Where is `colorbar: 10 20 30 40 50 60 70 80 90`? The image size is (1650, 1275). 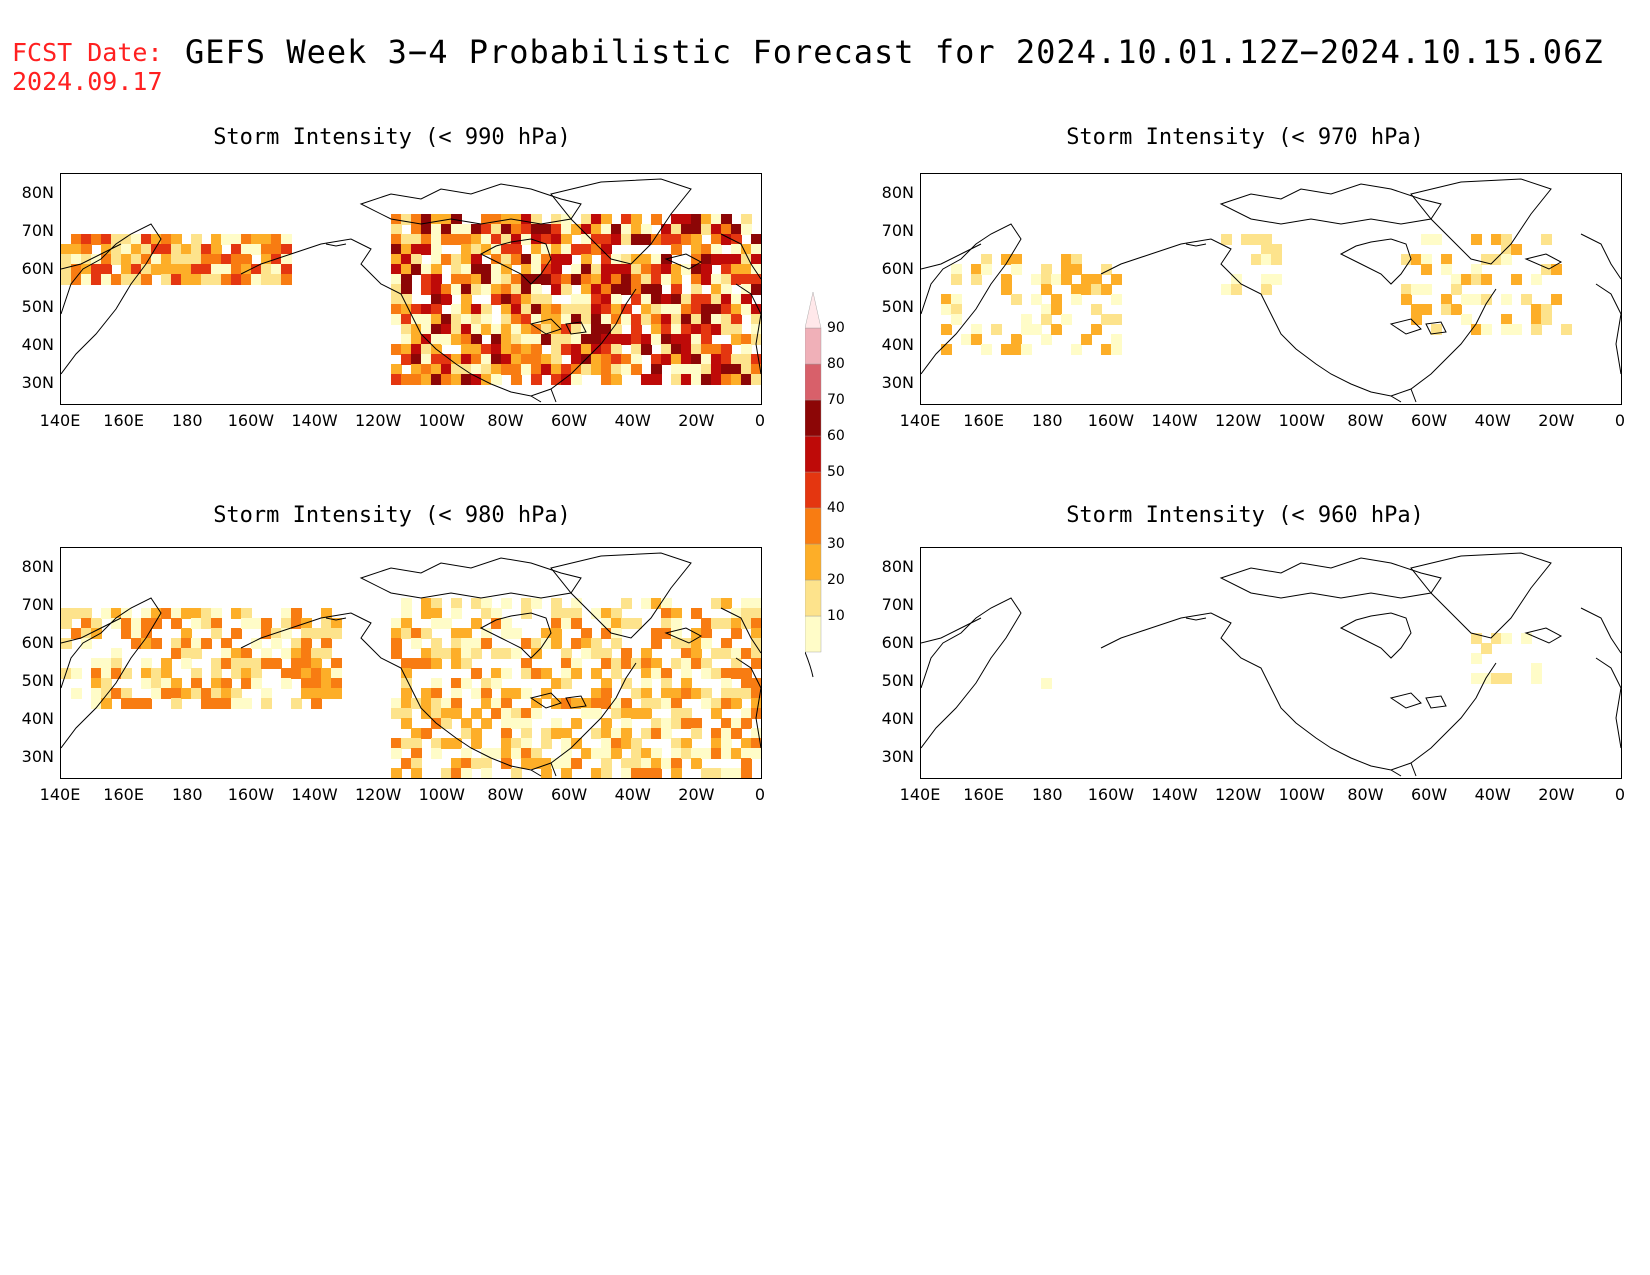
colorbar: 10 20 30 40 50 60 70 80 90 is located at coordinates (834, 477).